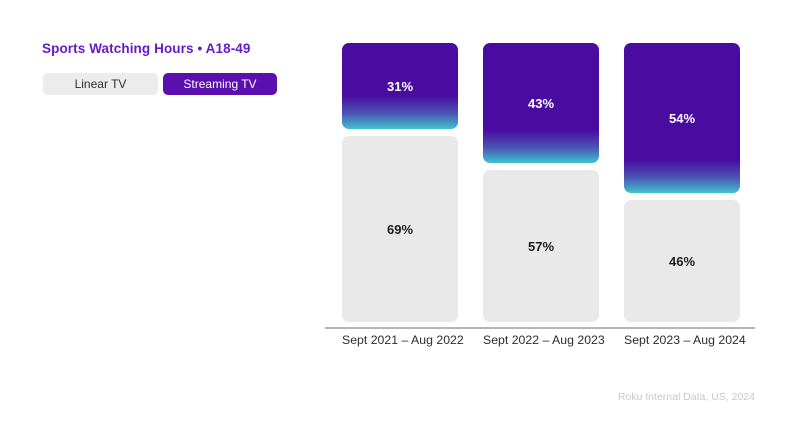 The width and height of the screenshot is (800, 433). I want to click on source-note: Roku Internal Data, US, 2024, so click(686, 397).